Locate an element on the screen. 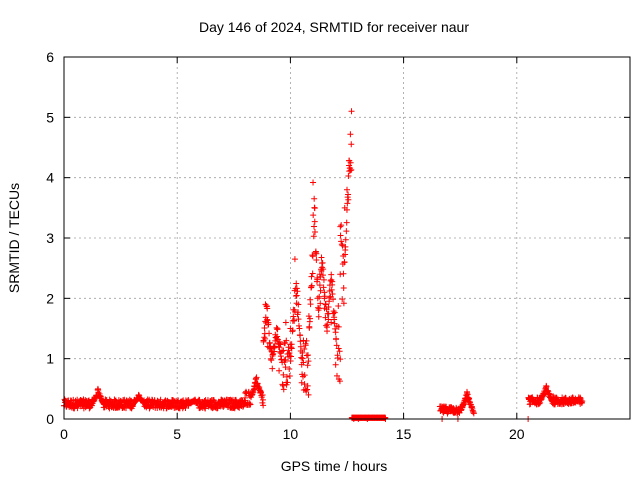 The image size is (640, 480). y-tick-label: 4 is located at coordinates (50, 178).